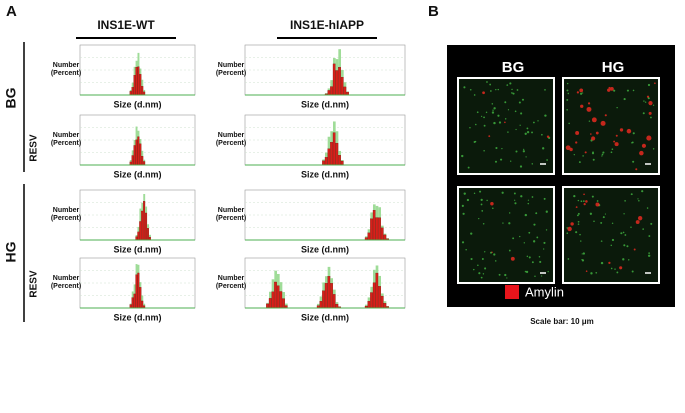 This screenshot has width=685, height=413. Describe the element at coordinates (544, 291) in the screenshot. I see `legend-label: Amylin` at that location.